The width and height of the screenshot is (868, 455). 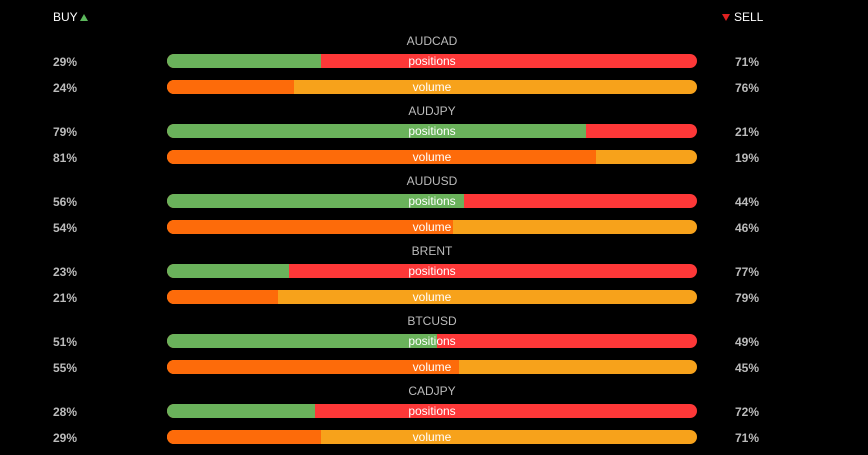 I want to click on volume-buy-percent: 21%, so click(x=65, y=298).